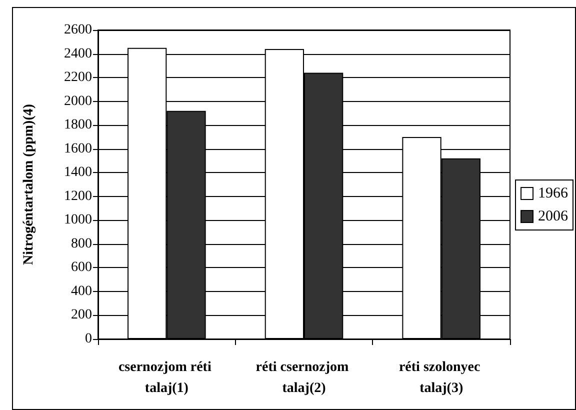 The height and width of the screenshot is (410, 576). What do you see at coordinates (78, 125) in the screenshot?
I see `y-tick-label: 1800` at bounding box center [78, 125].